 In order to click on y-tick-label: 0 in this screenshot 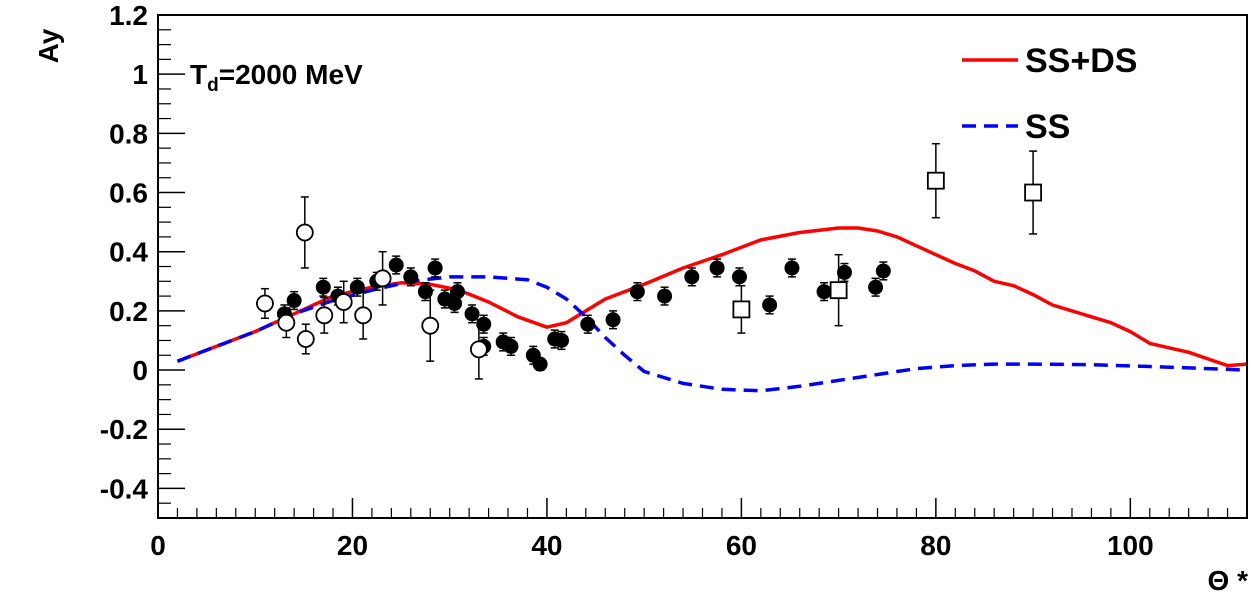, I will do `click(140, 370)`.